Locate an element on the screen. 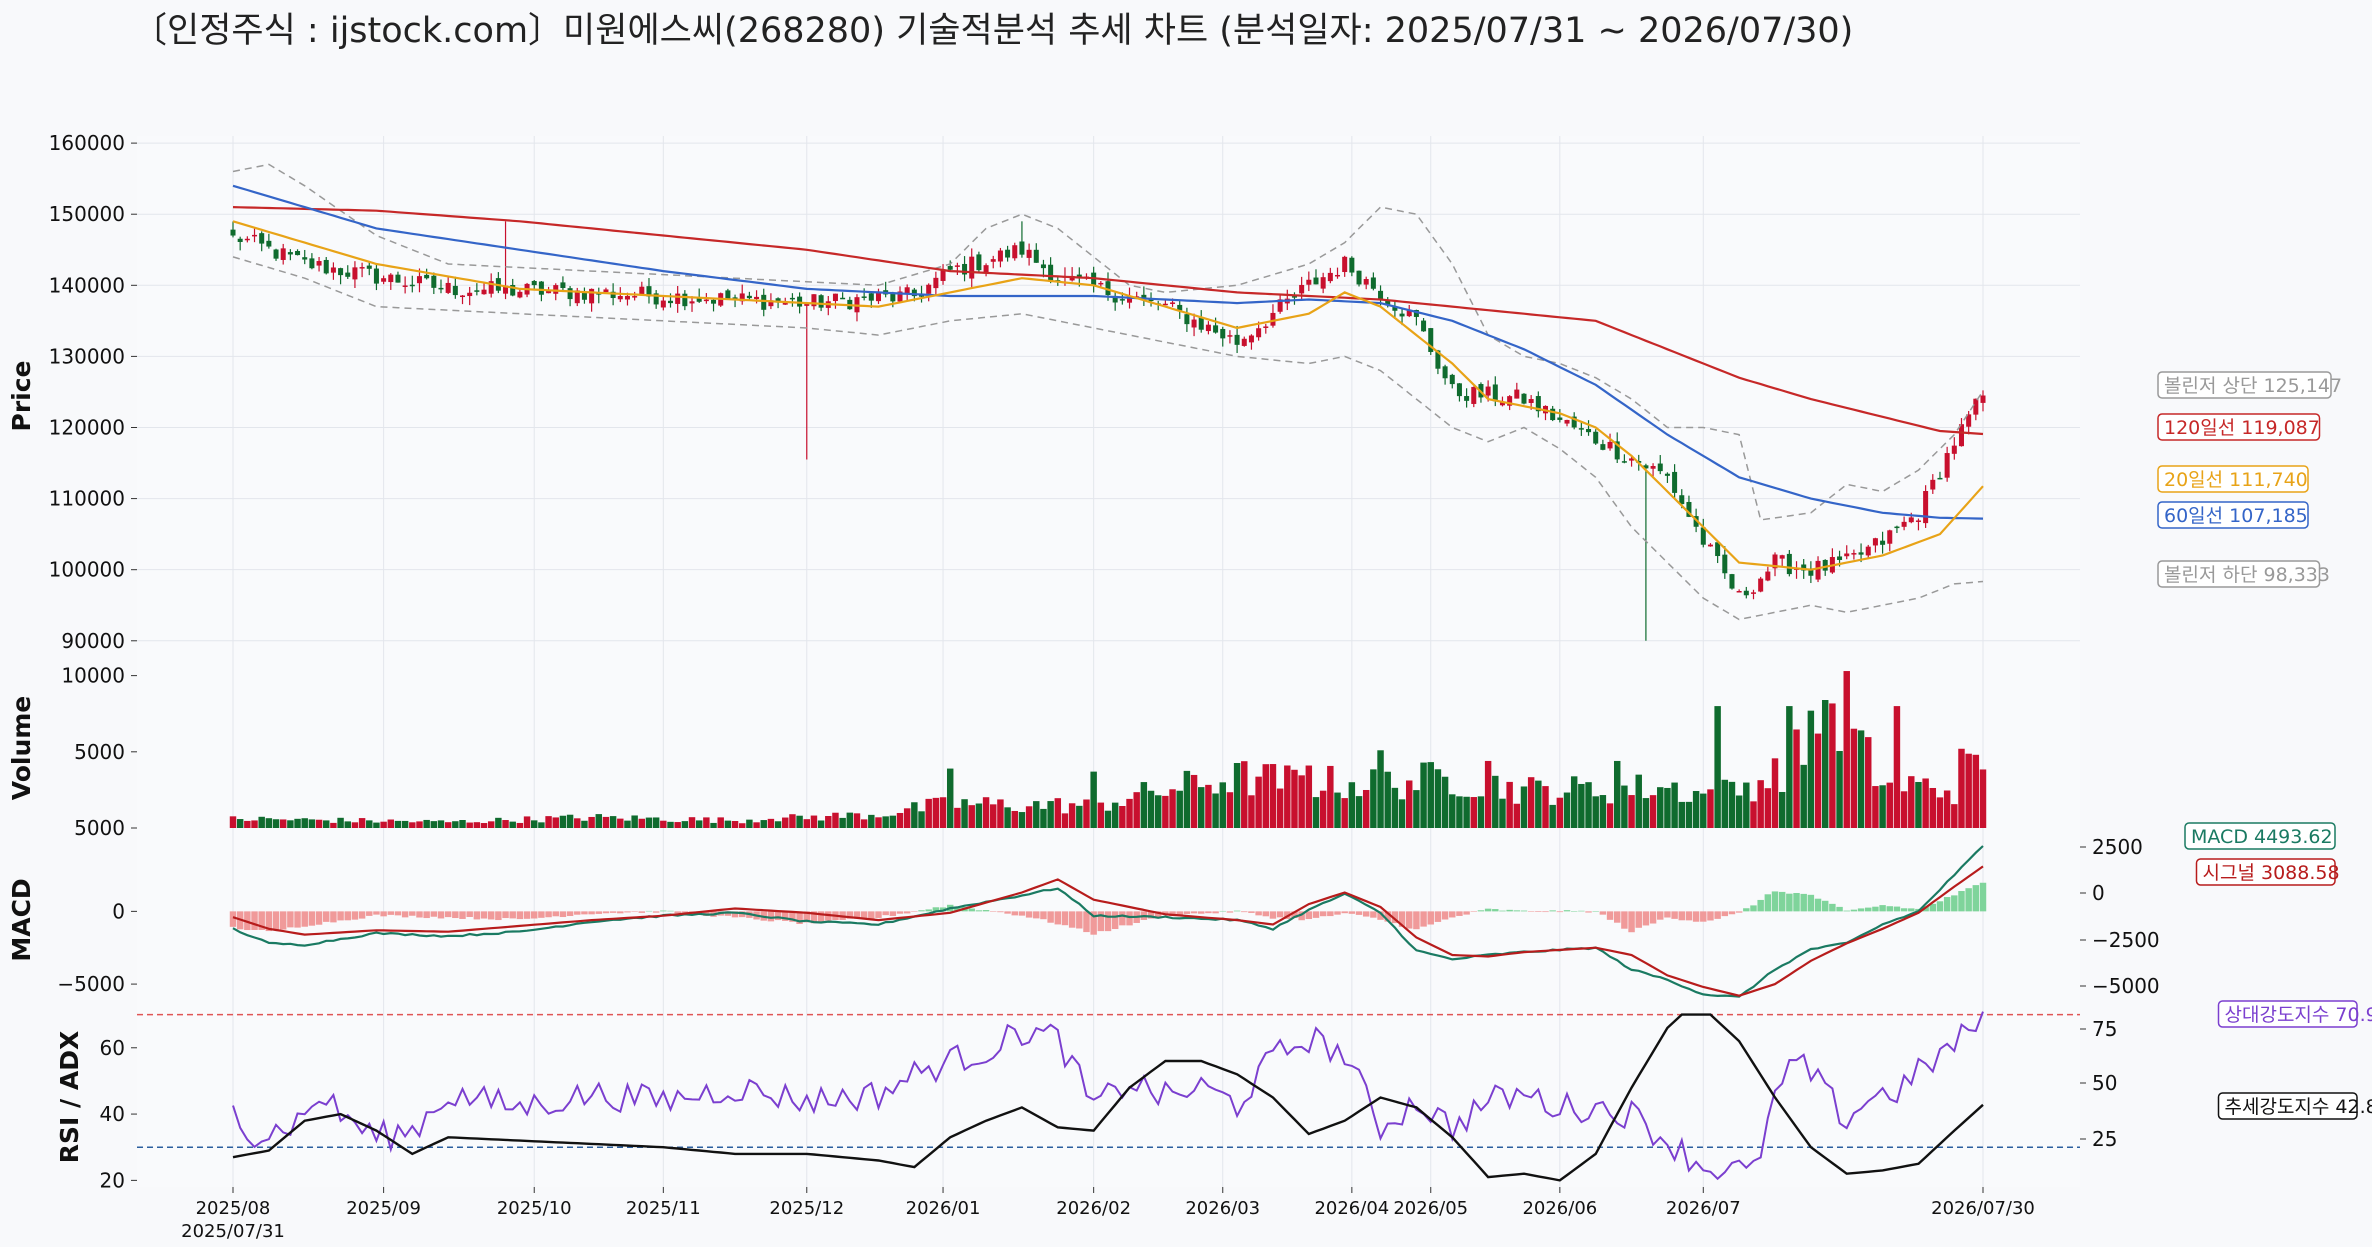 This screenshot has width=2372, height=1247. x-start-date-label: 2025/07/31 is located at coordinates (233, 1231).